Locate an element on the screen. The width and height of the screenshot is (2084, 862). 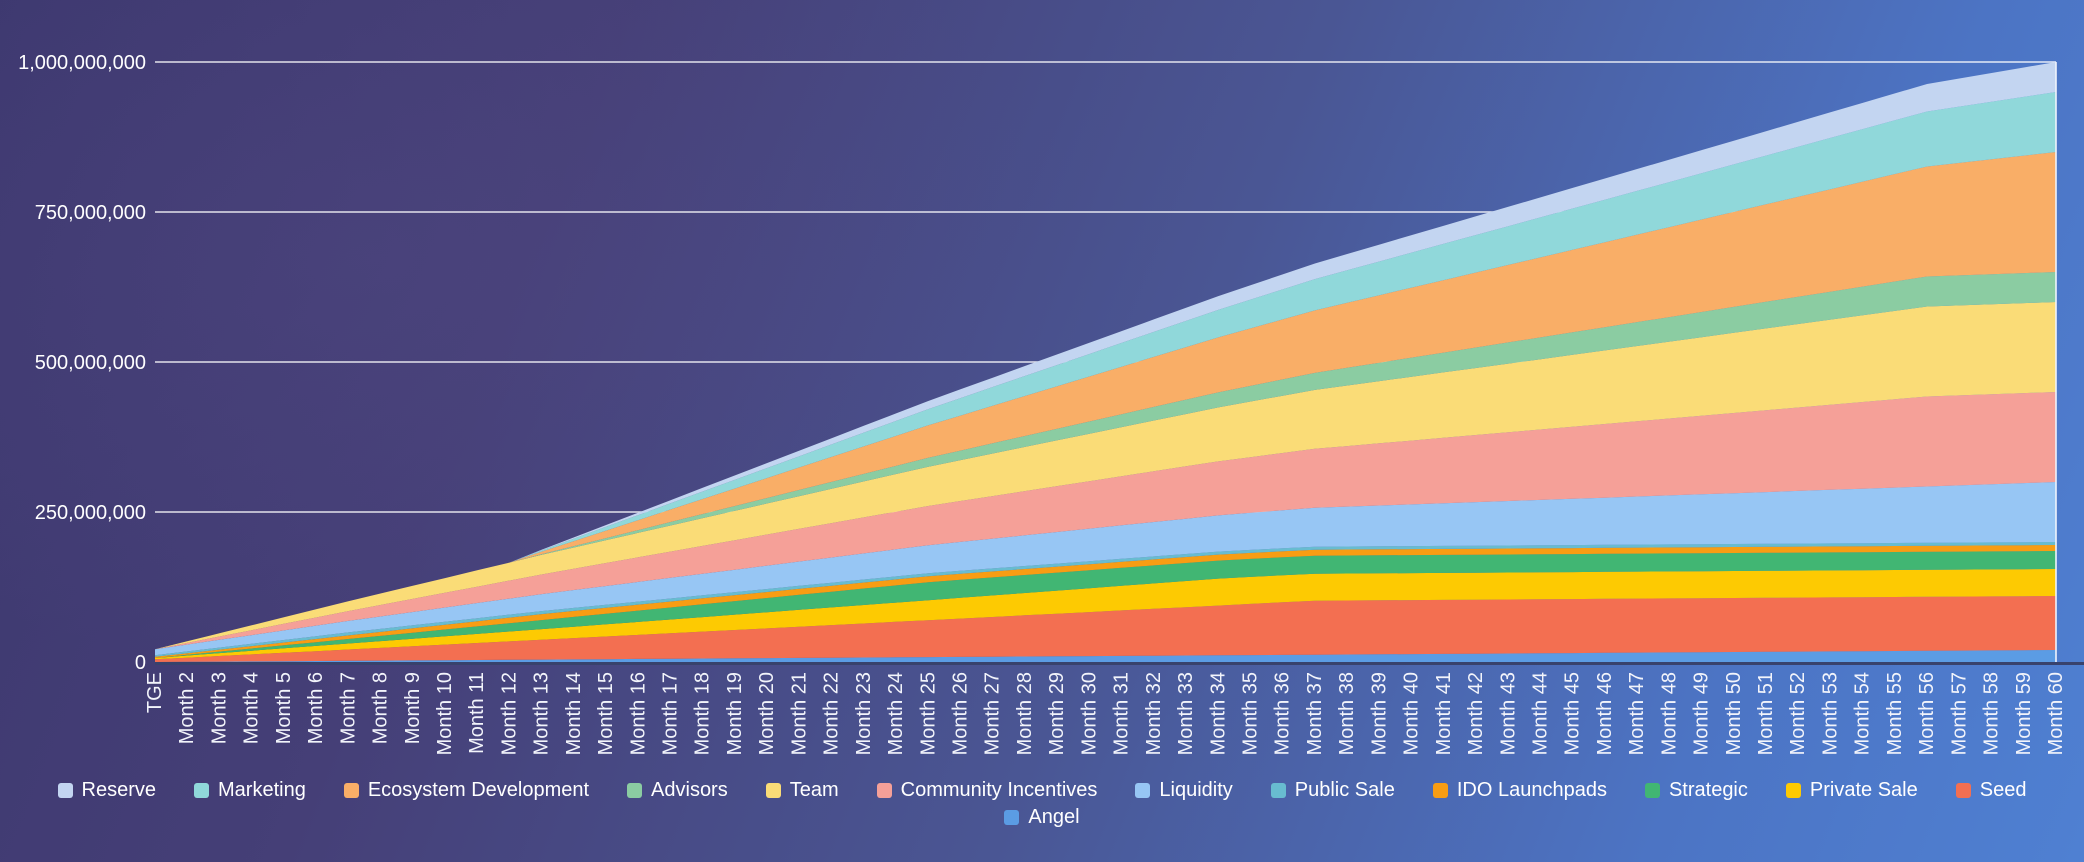
x-tick-label: Month 29 is located at coordinates (1057, 713).